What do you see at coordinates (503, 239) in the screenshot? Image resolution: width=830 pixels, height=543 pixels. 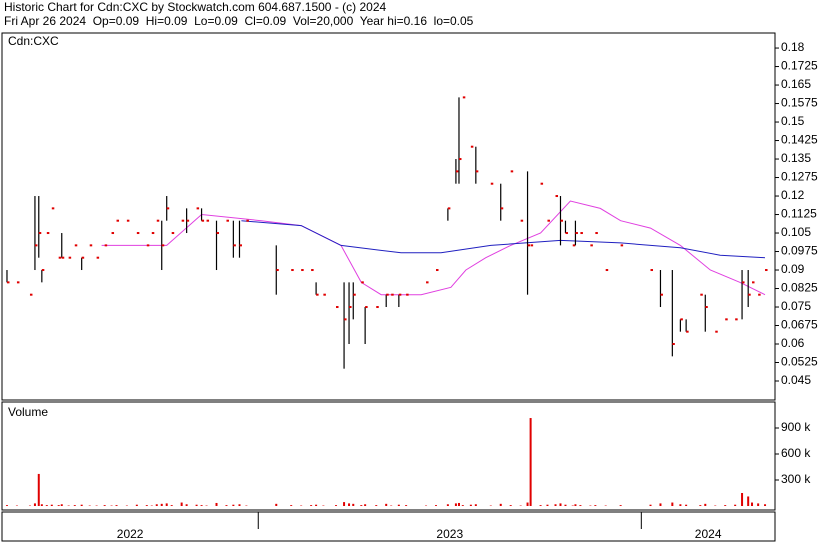 I see `moving-average` at bounding box center [503, 239].